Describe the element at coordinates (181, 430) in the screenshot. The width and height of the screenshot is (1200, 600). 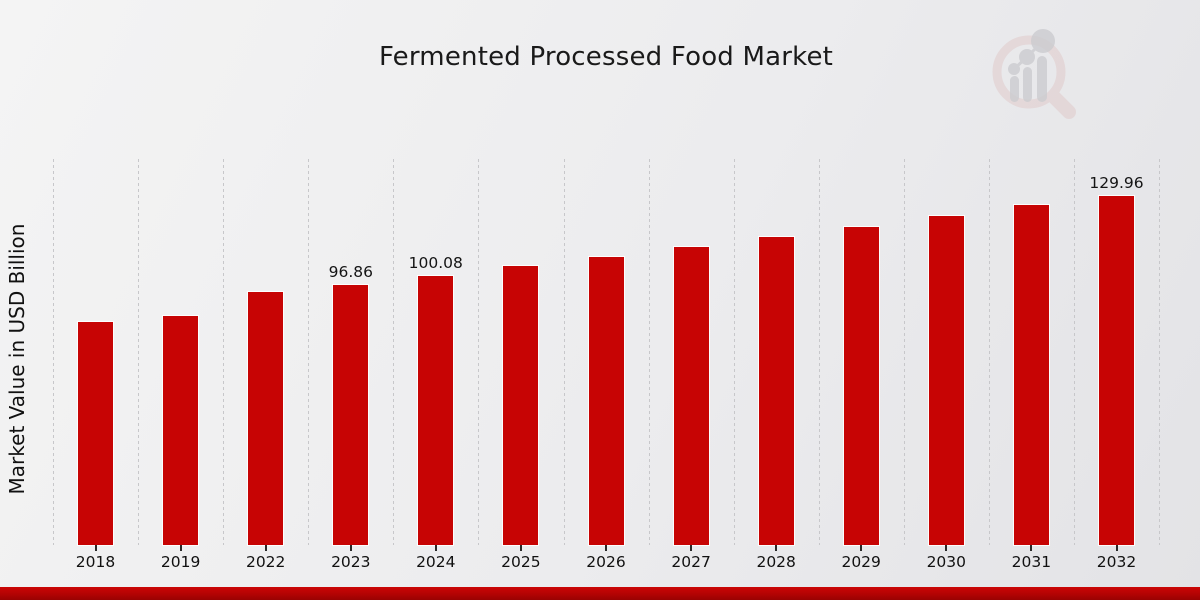
I see `bar-2019` at that location.